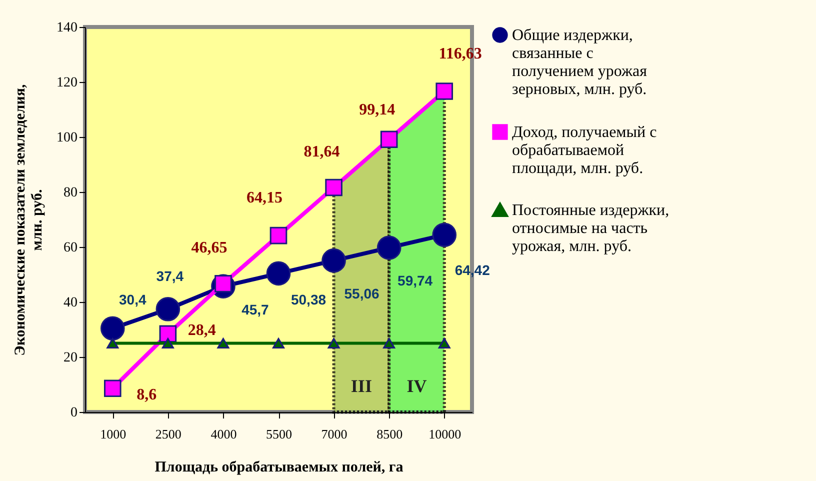 Image resolution: width=816 pixels, height=481 pixels. Describe the element at coordinates (279, 468) in the screenshot. I see `x-axis-title: Площадь обрабатываемых полей, га` at that location.